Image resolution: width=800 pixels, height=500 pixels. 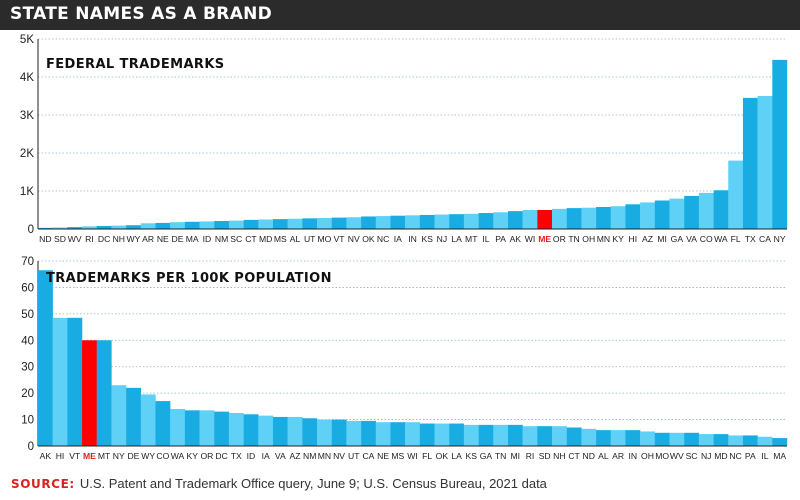 I want to click on bar-ok, so click(x=368, y=222).